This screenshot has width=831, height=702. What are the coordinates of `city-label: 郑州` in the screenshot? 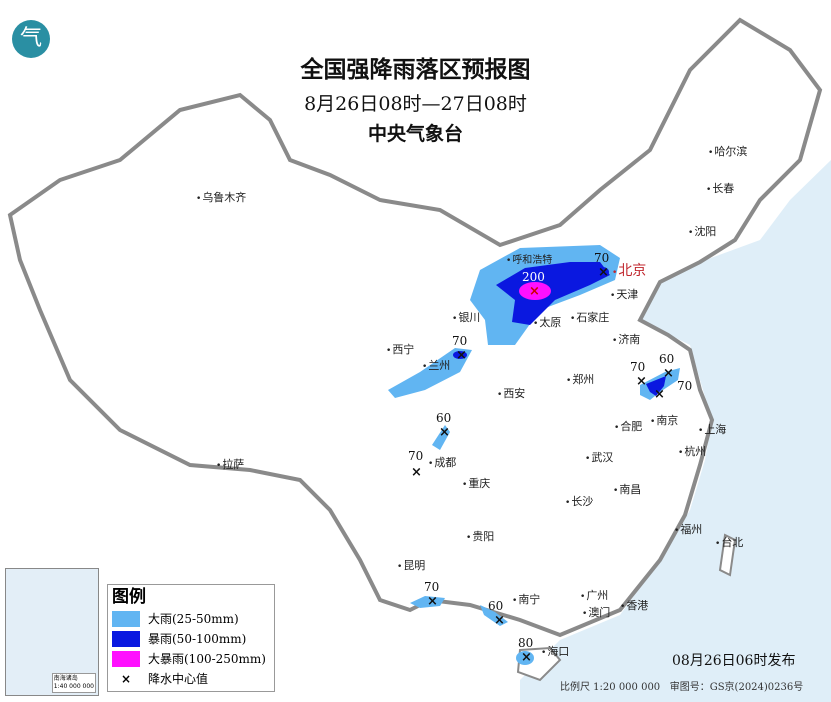 It's located at (580, 380).